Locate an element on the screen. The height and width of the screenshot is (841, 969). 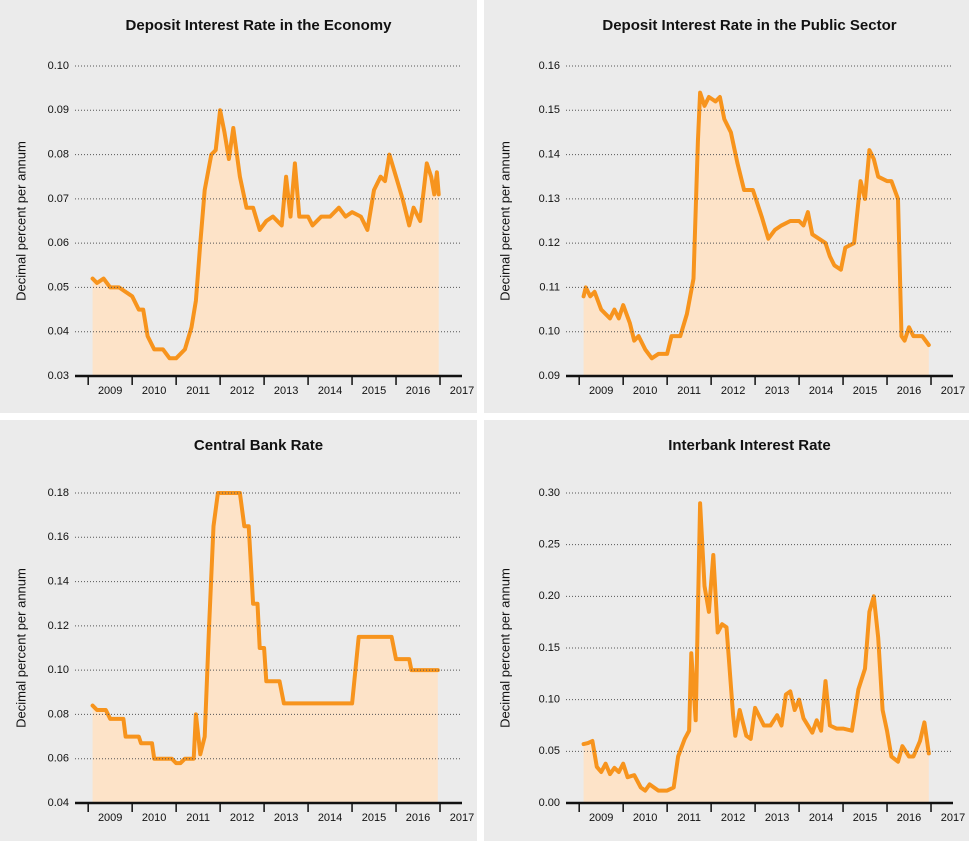
y-tick-label: 0.20 is located at coordinates (549, 596).